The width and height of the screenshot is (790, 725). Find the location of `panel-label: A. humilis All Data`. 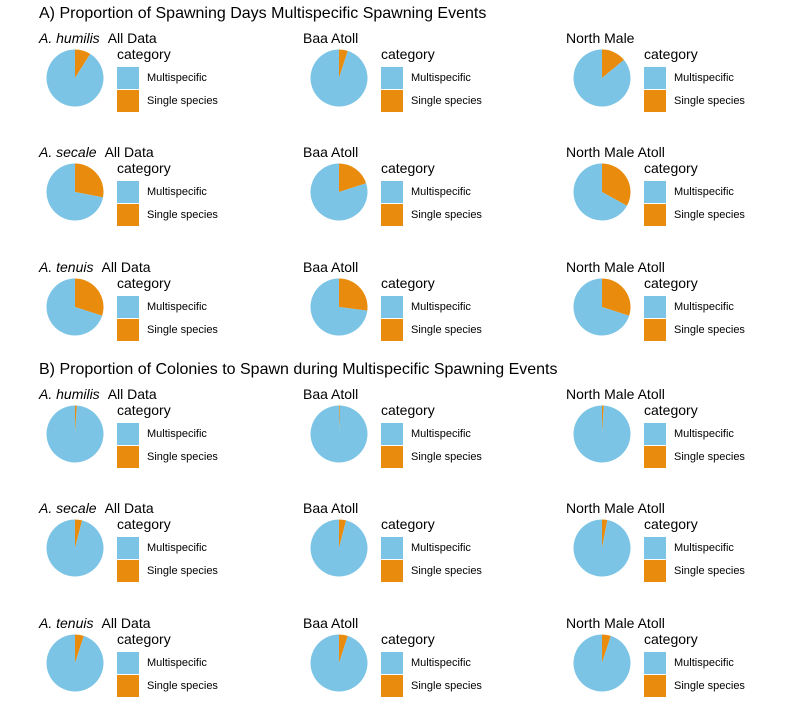

panel-label: A. humilis All Data is located at coordinates (98, 38).